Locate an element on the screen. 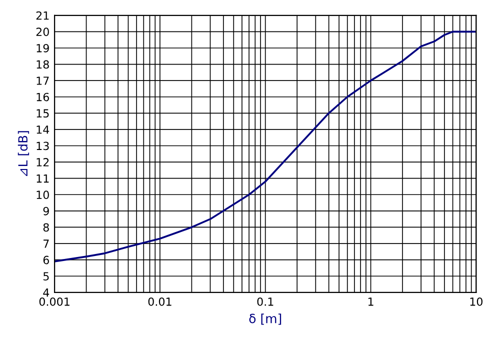 The height and width of the screenshot is (342, 496). x-tick-label: 10 is located at coordinates (476, 301).